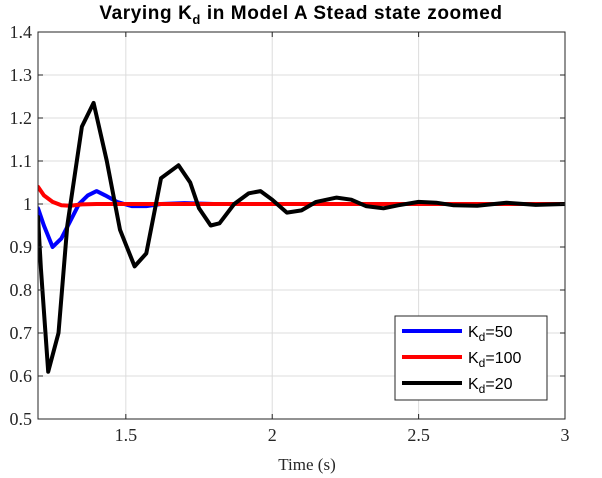 The height and width of the screenshot is (478, 602). I want to click on chart-title: Varying Kd in Model A Stead state zoomed, so click(300, 15).